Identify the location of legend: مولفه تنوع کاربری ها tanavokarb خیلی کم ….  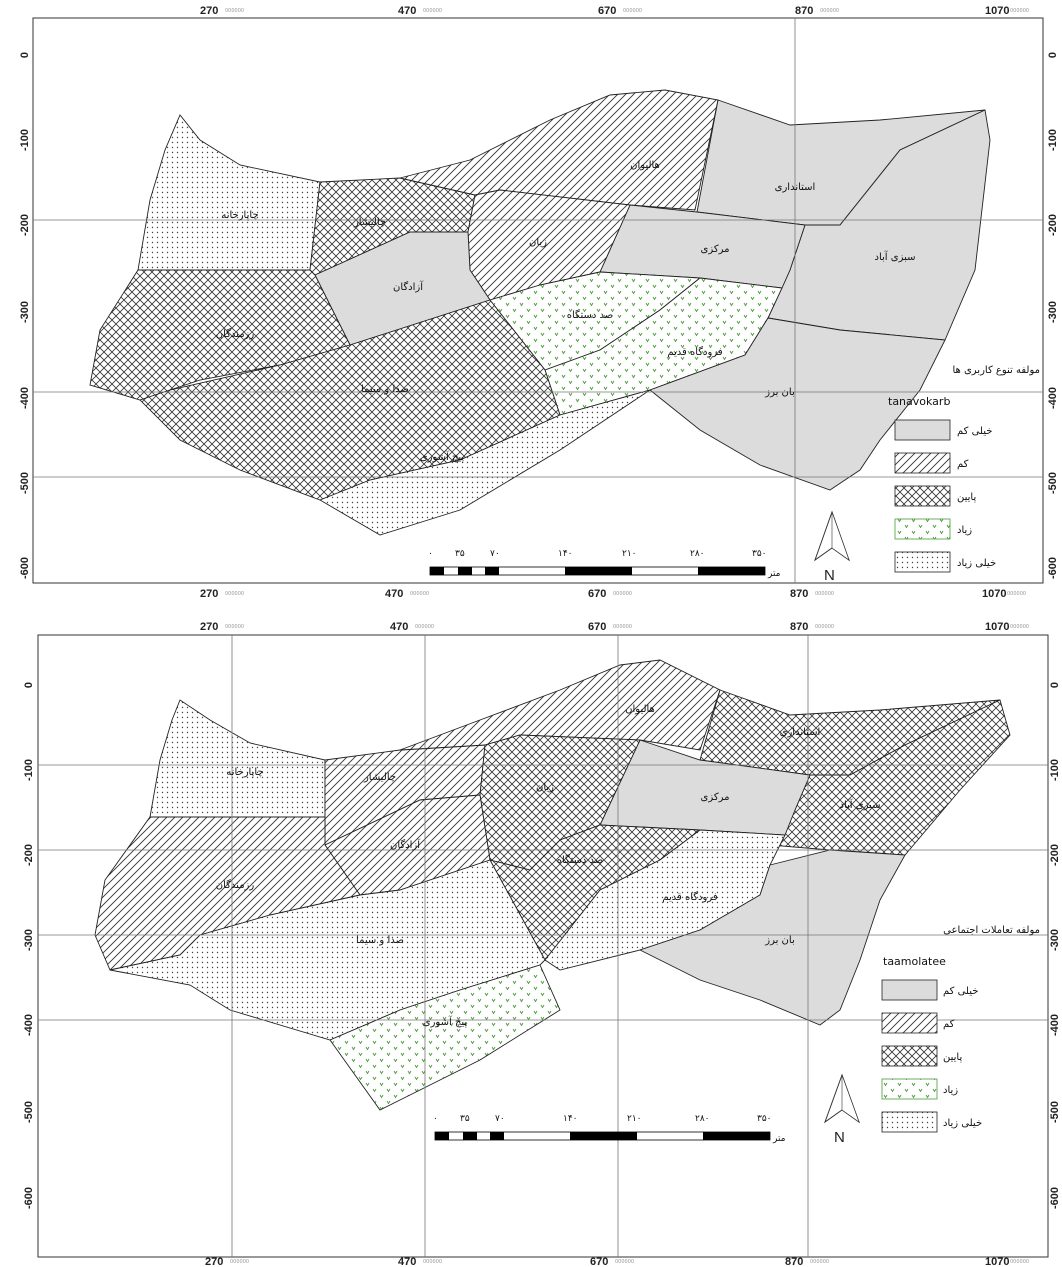
(964, 469).